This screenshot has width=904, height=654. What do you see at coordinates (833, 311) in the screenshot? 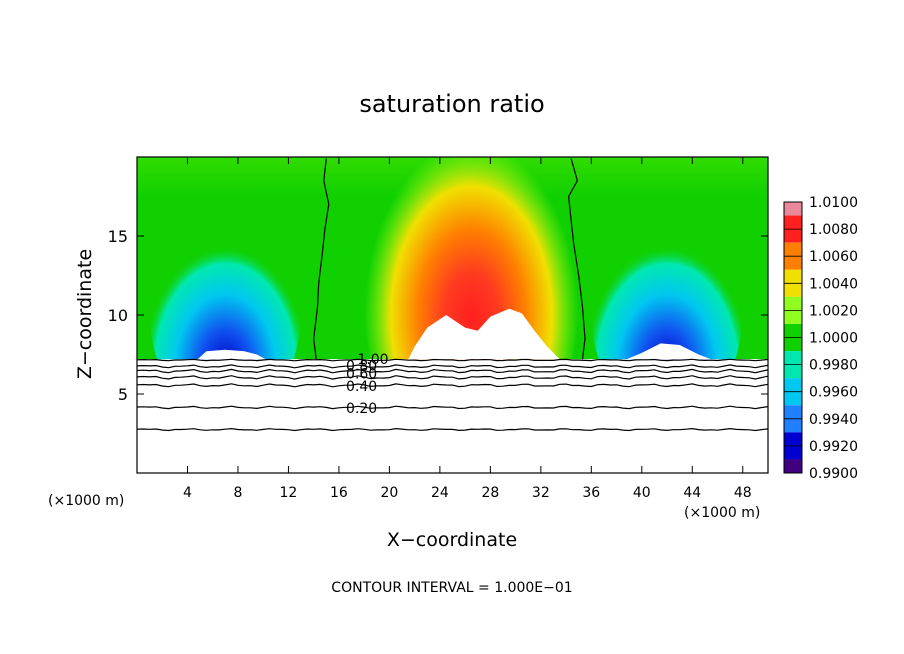
I see `colorbar-label: 1.0020` at bounding box center [833, 311].